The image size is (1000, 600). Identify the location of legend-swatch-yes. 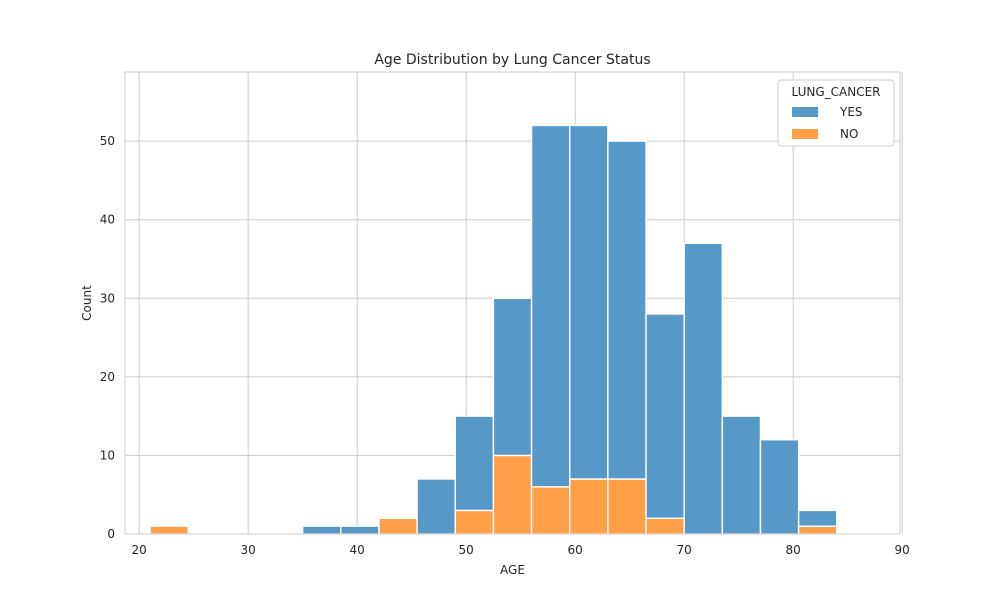
(805, 112).